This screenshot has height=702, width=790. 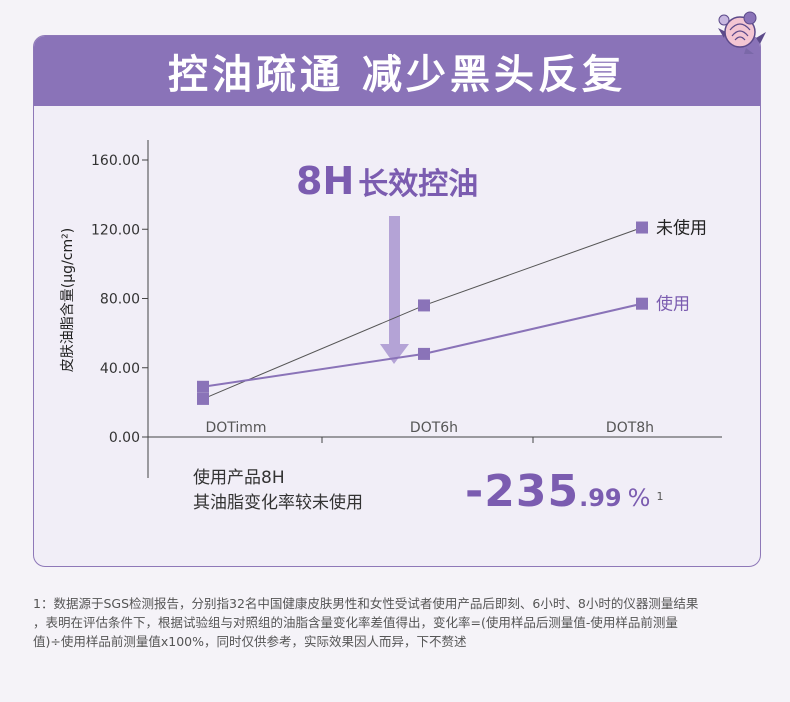 I want to click on stat-decimal: .99, so click(x=600, y=498).